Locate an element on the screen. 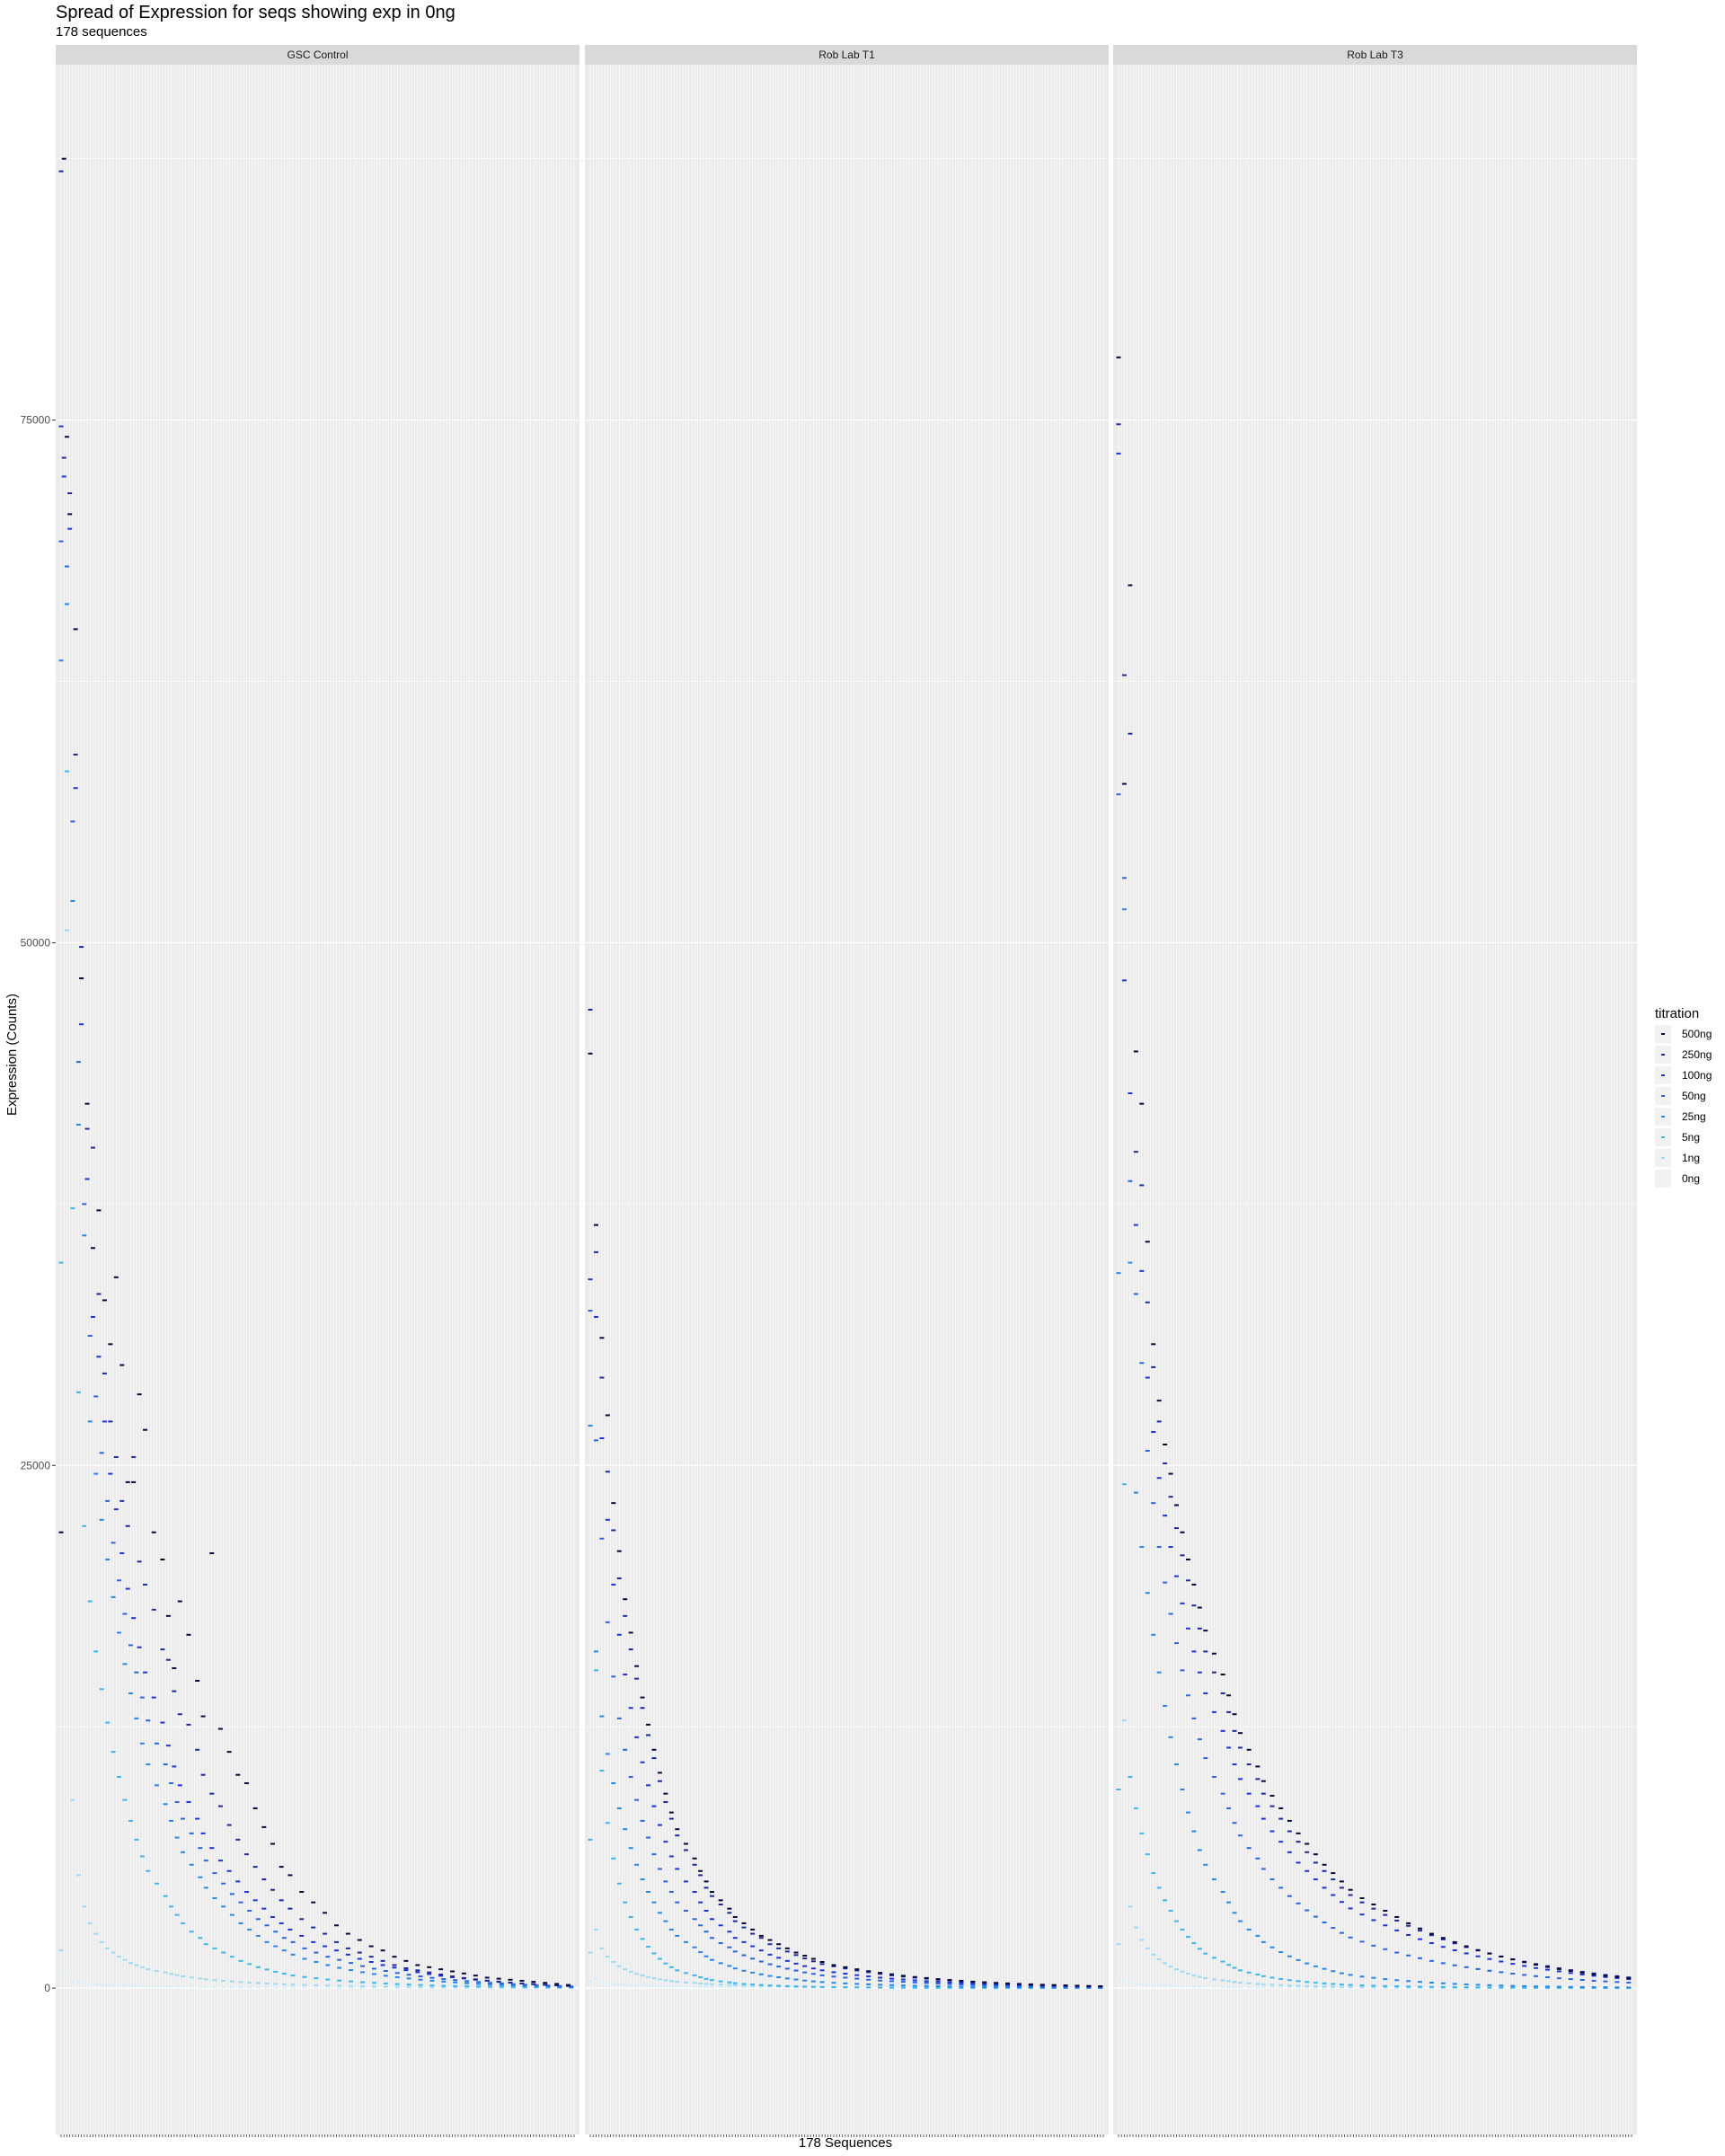 The width and height of the screenshot is (1725, 2156). legend-label: 0ng is located at coordinates (1691, 1178).